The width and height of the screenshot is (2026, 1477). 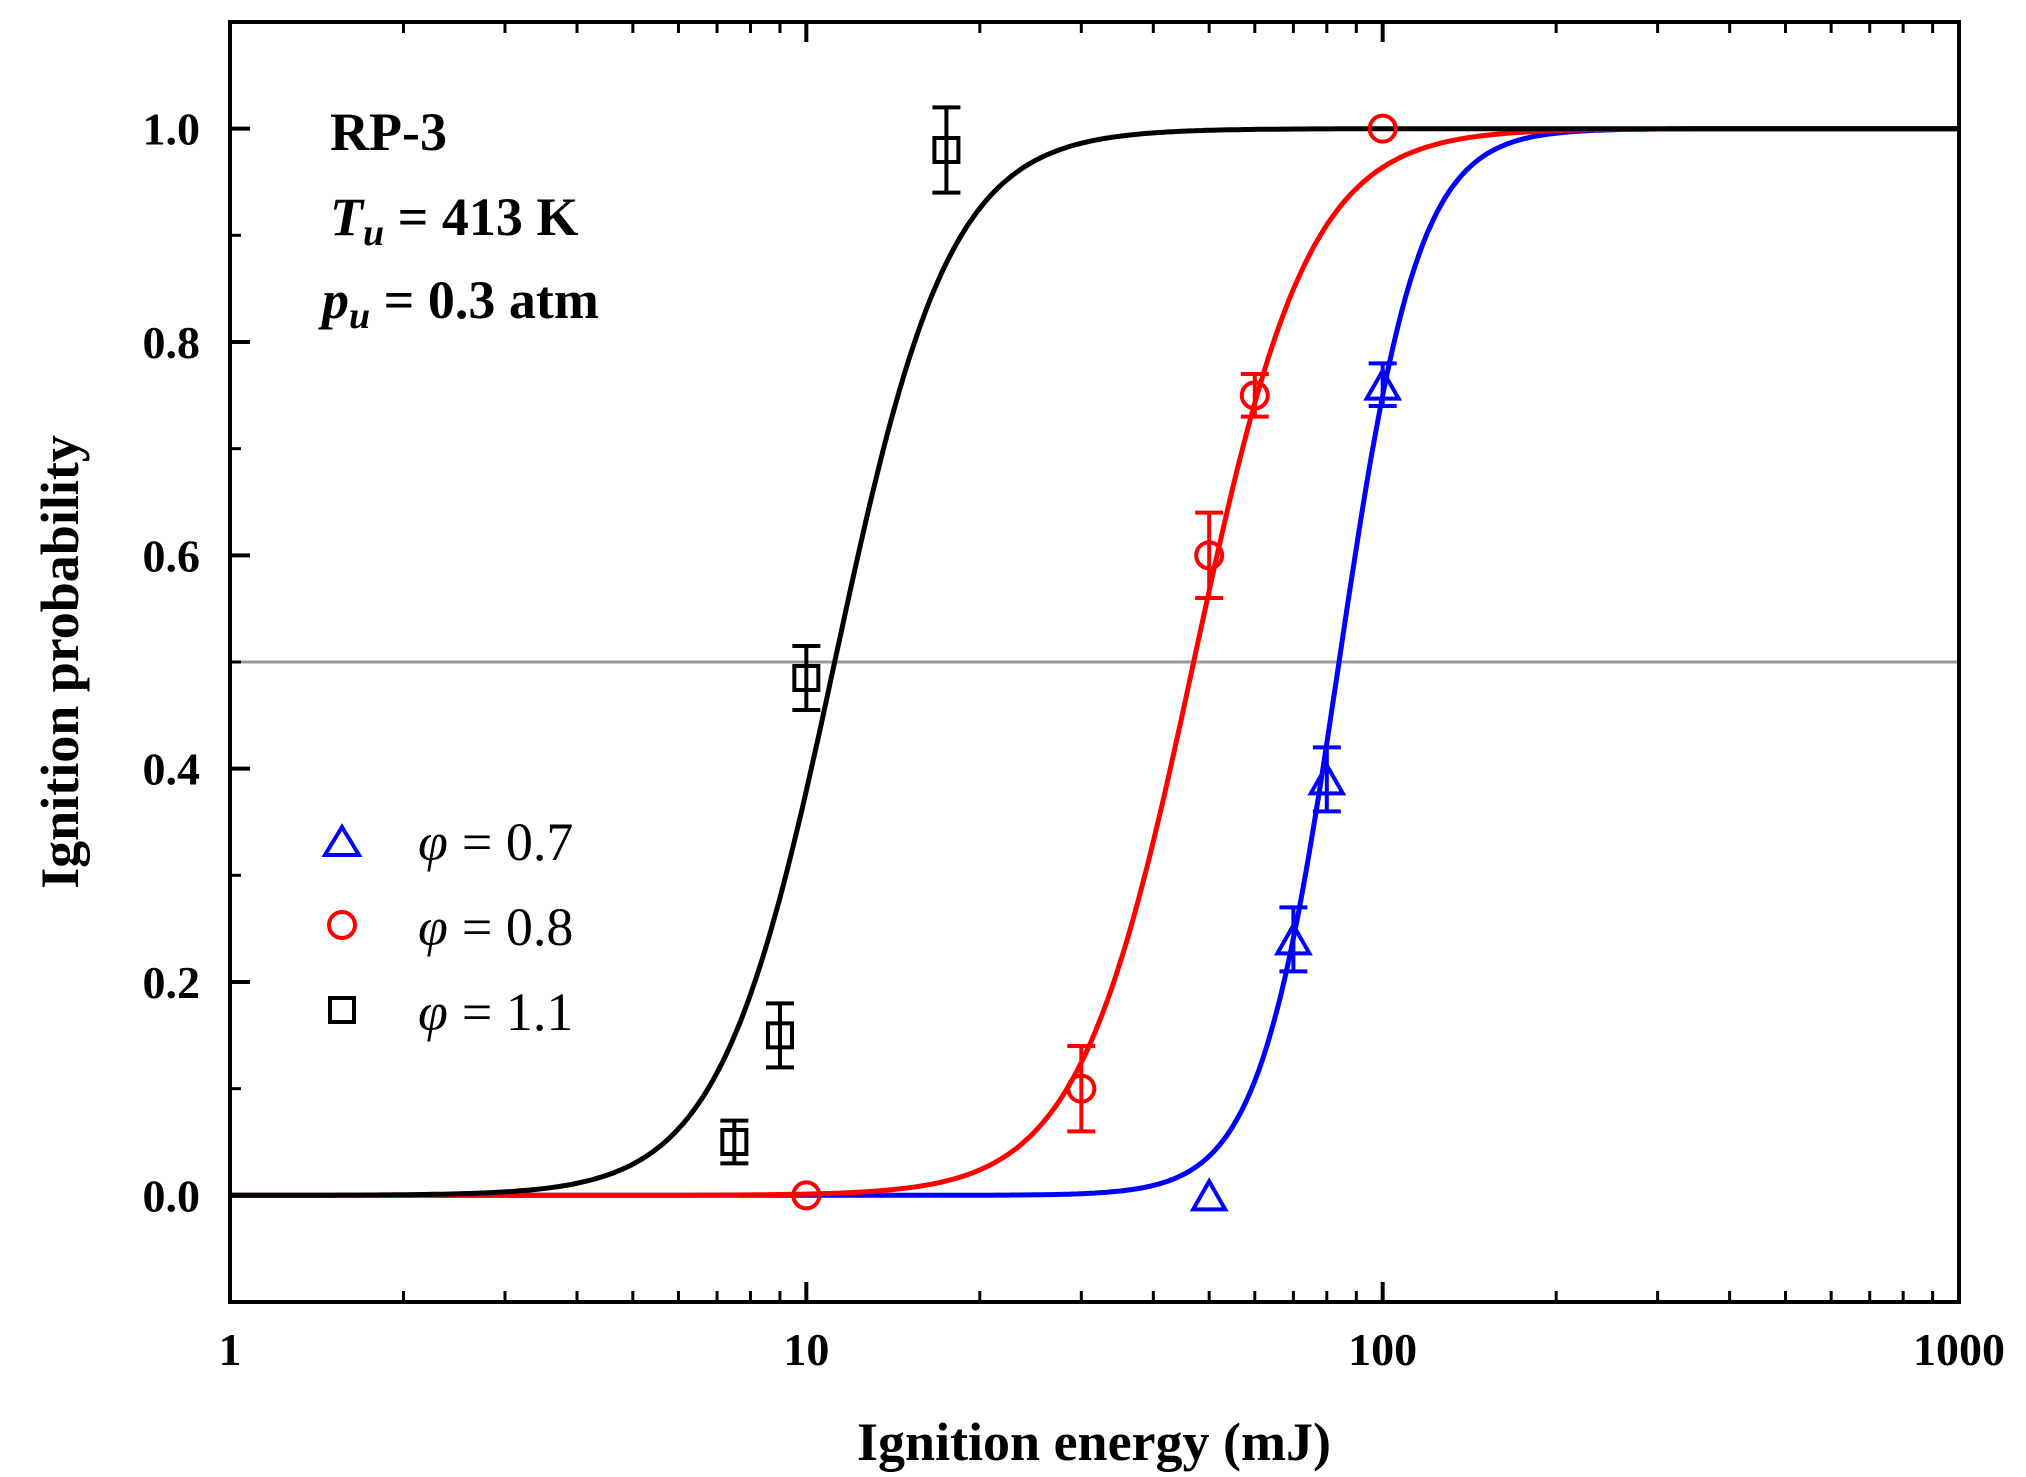 What do you see at coordinates (172, 555) in the screenshot?
I see `y-tick-label: 0.6` at bounding box center [172, 555].